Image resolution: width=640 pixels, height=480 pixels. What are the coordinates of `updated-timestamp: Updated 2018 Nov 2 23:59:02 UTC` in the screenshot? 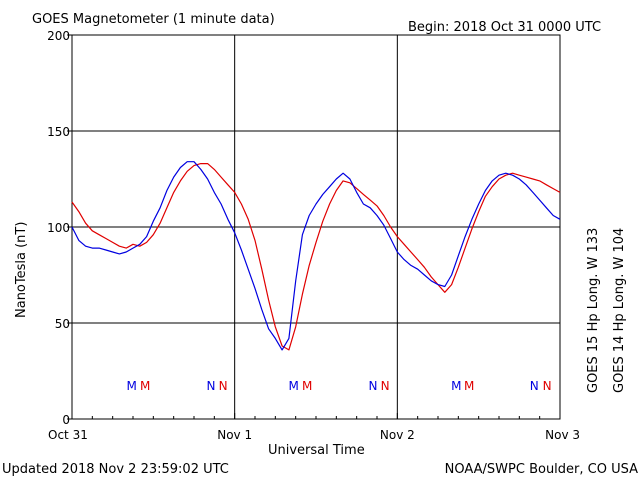 It's located at (115, 469).